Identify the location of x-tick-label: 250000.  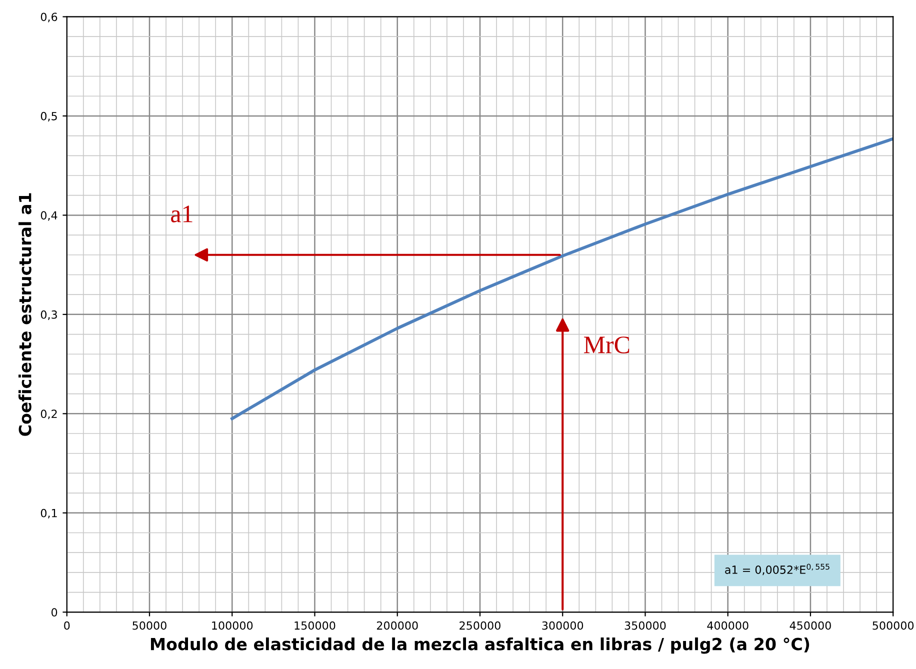
(480, 625).